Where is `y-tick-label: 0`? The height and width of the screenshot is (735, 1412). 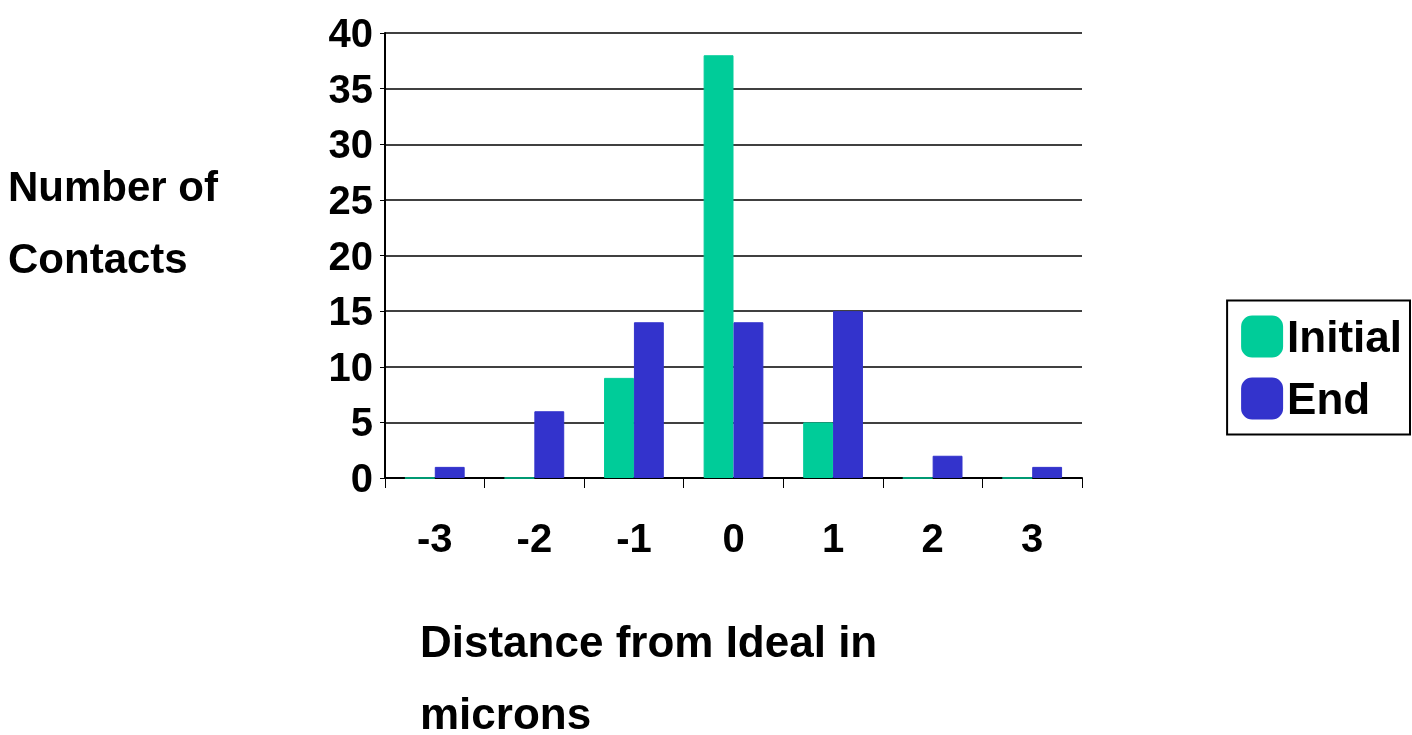
y-tick-label: 0 is located at coordinates (361, 478).